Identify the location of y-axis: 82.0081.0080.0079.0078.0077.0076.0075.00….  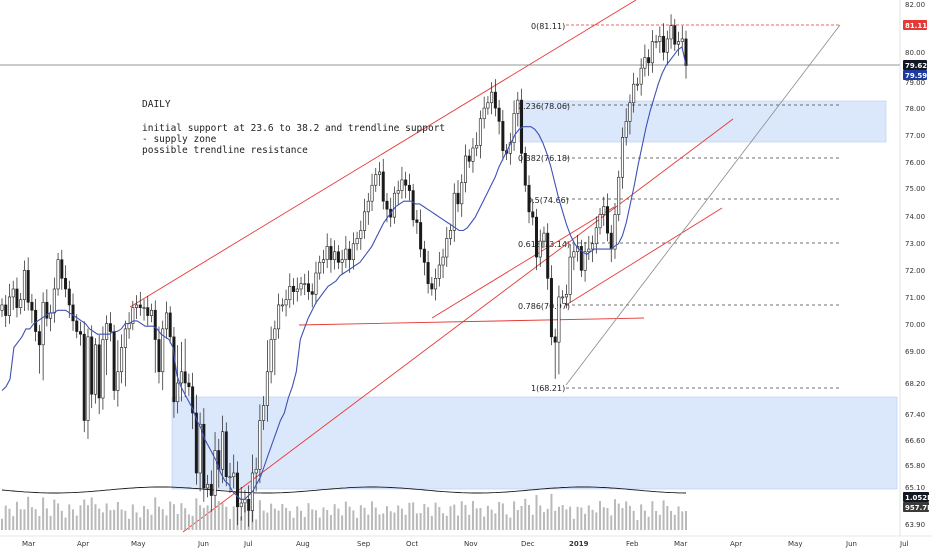
(915, 268).